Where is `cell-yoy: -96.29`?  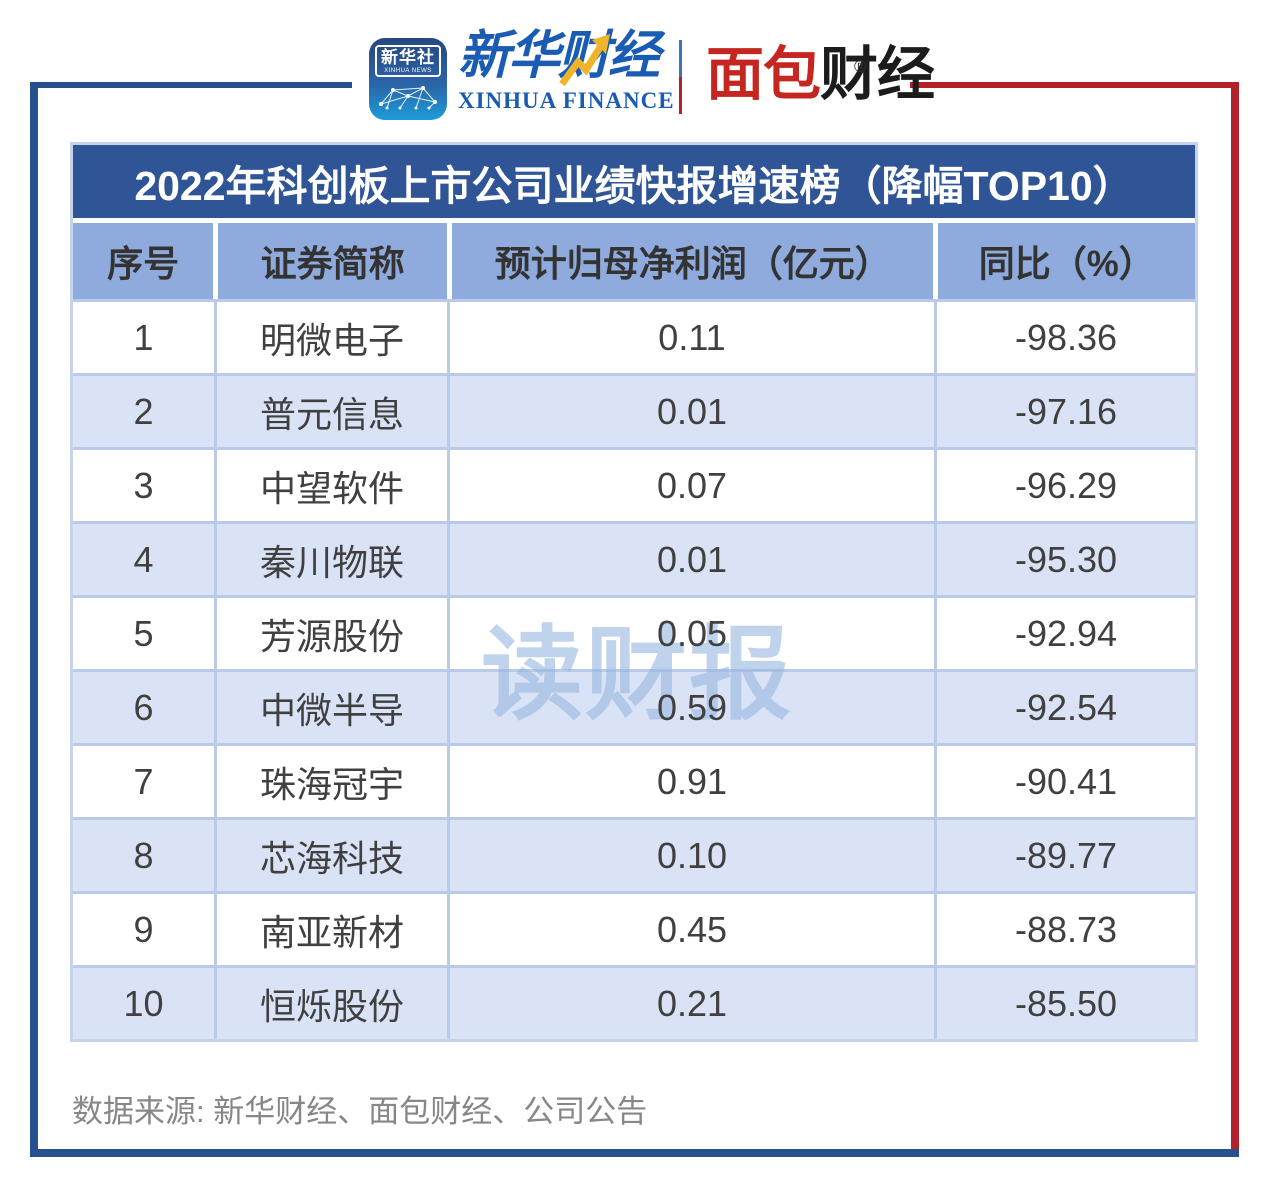
cell-yoy: -96.29 is located at coordinates (1066, 485).